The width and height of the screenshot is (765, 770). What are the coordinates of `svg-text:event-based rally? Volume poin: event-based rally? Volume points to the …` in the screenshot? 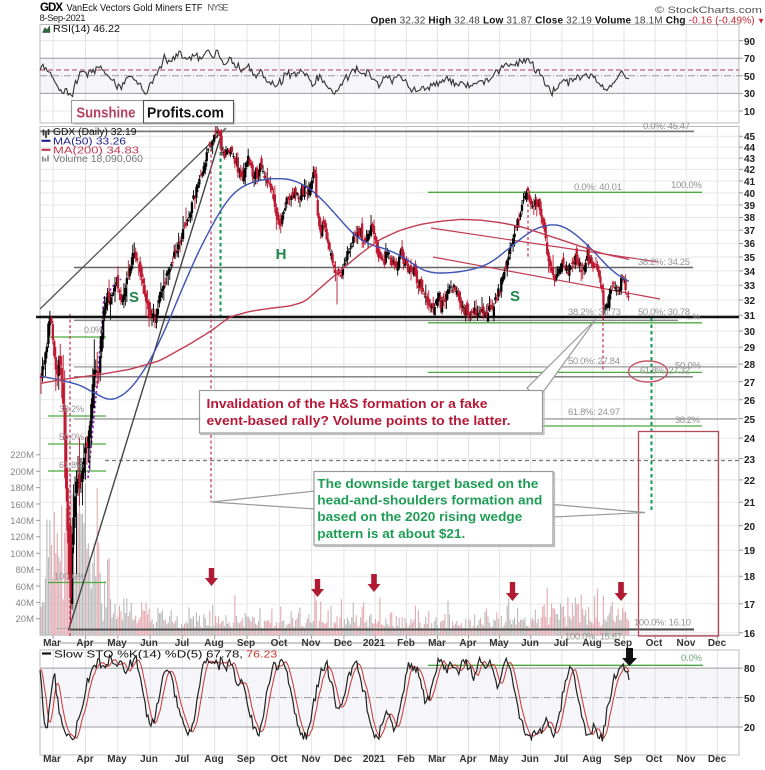 It's located at (359, 421).